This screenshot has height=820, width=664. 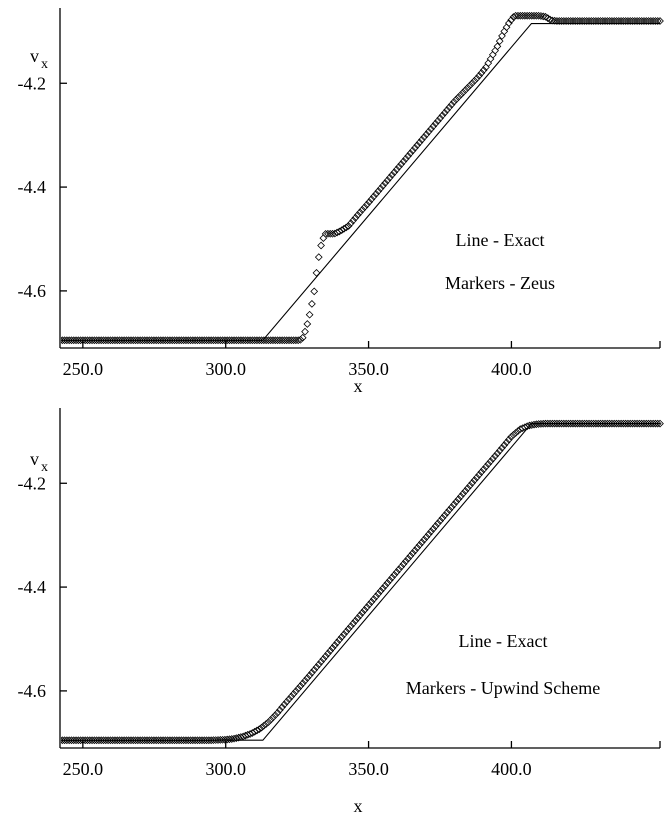 I want to click on y-tick-label: -4.6, so click(x=32, y=291).